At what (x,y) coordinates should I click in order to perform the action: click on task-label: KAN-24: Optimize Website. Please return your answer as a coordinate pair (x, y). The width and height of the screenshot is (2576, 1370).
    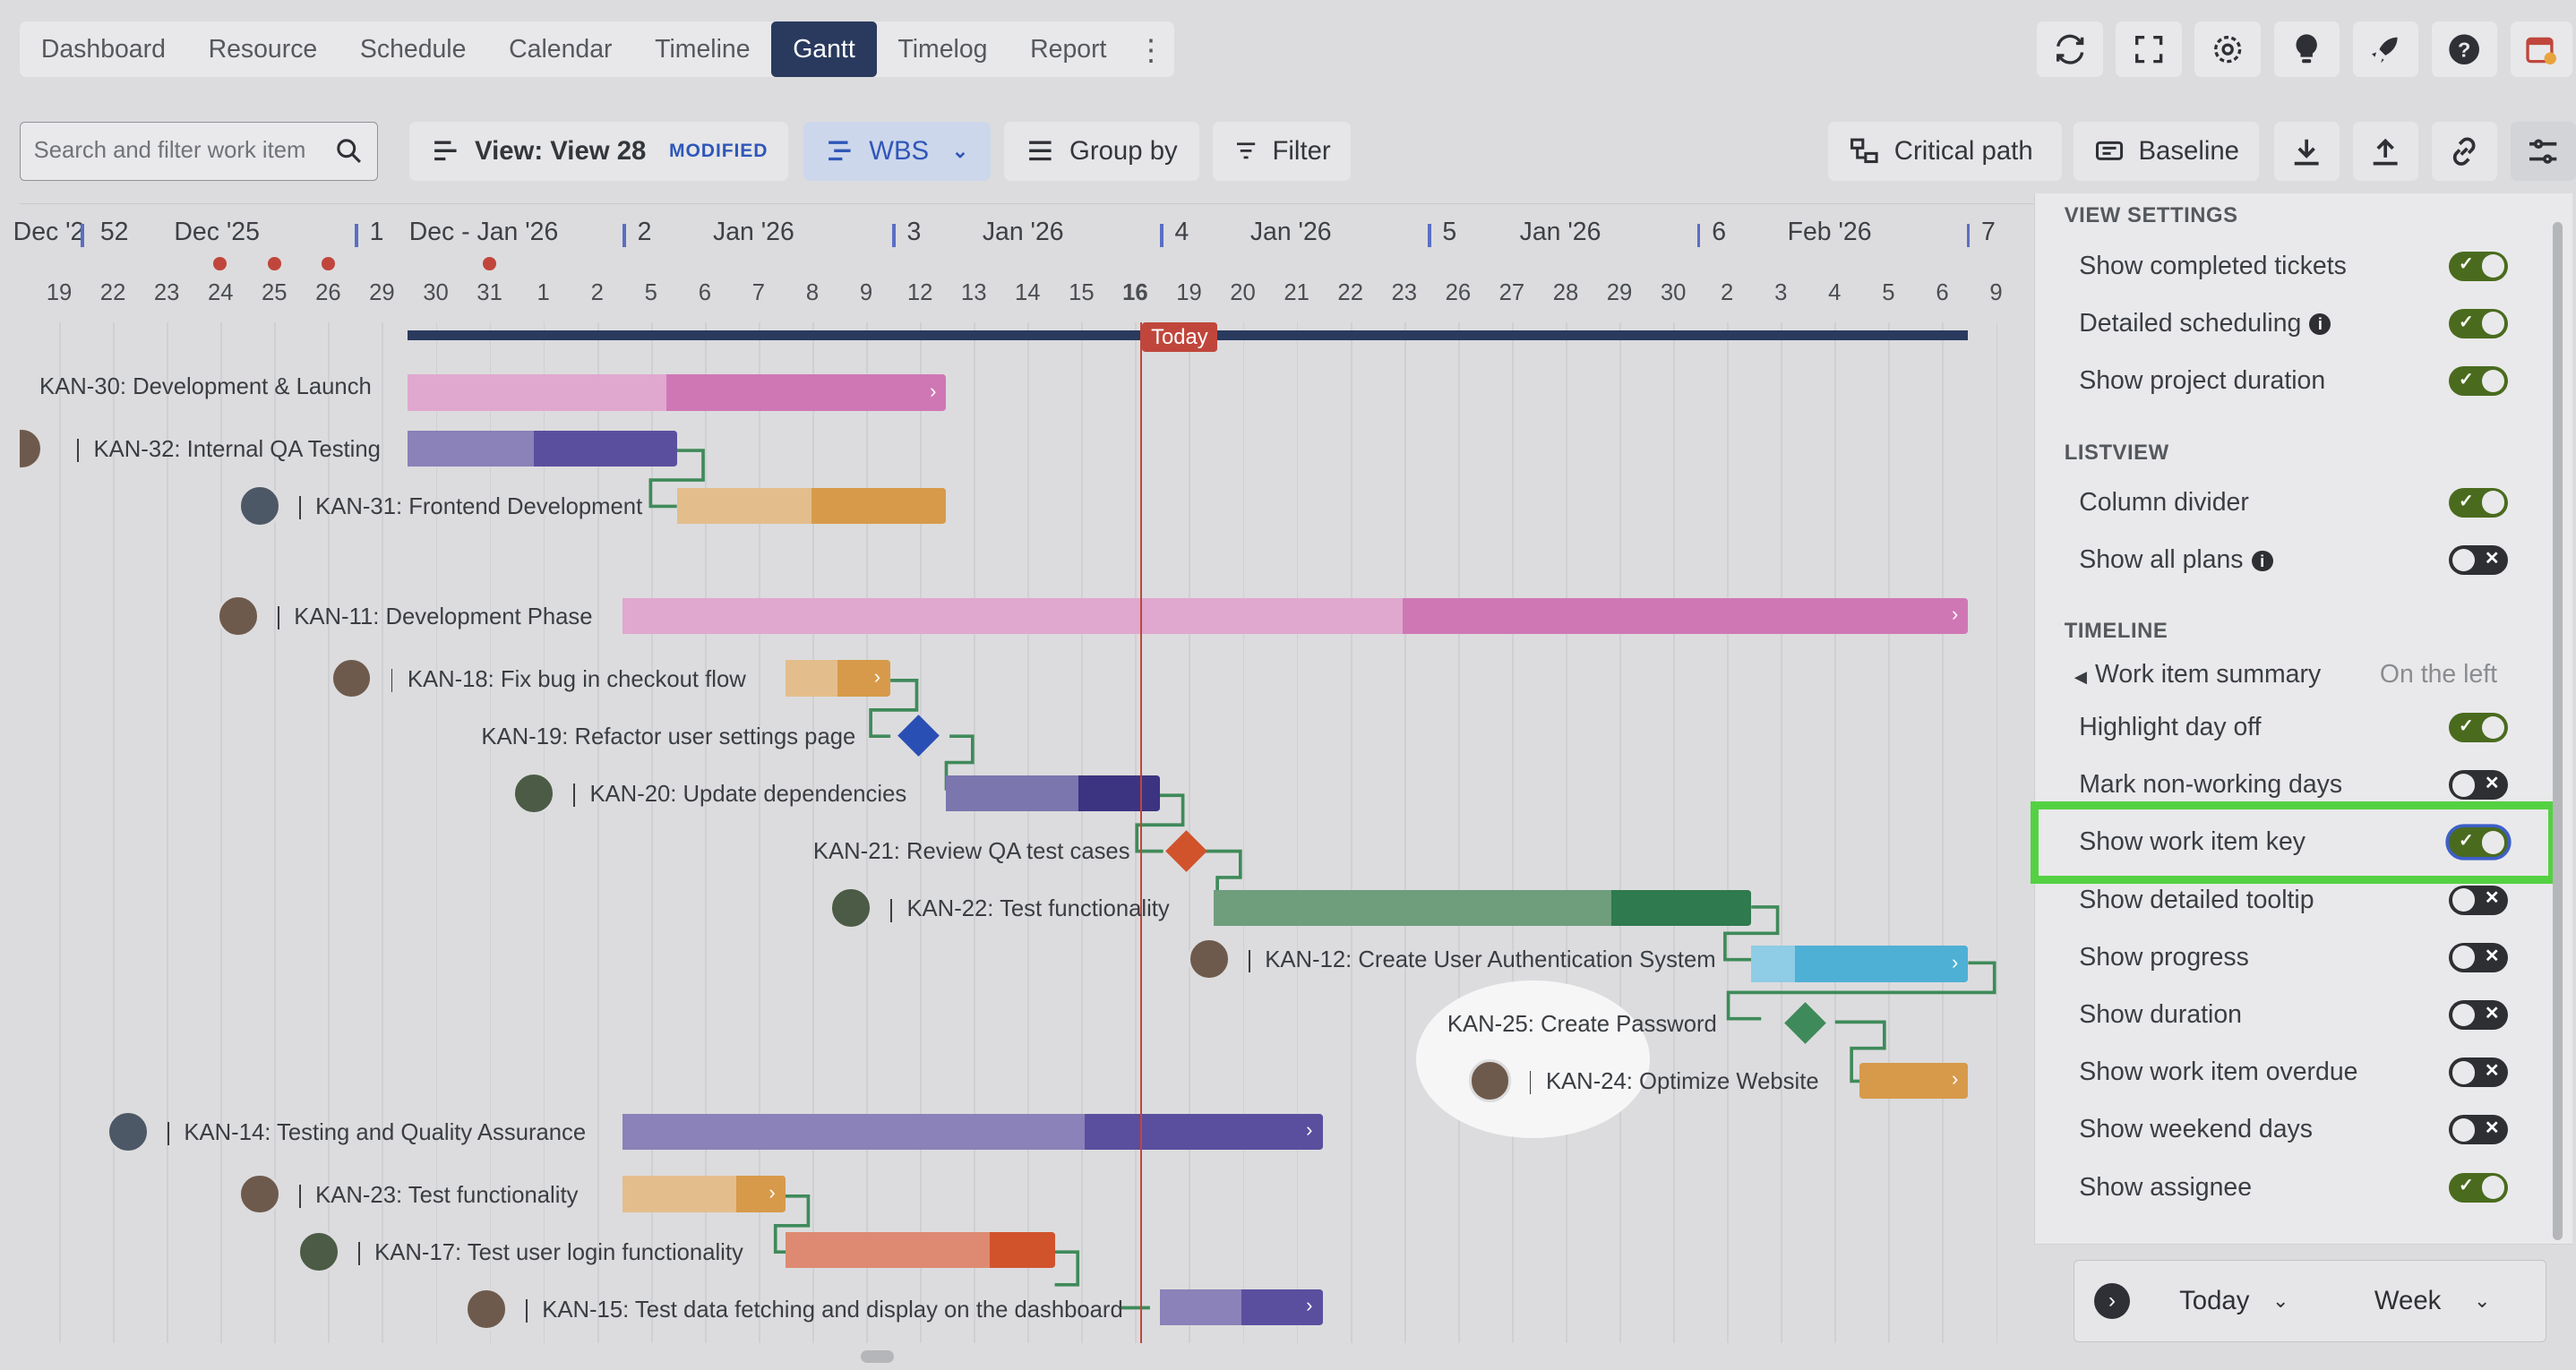
    Looking at the image, I should click on (1667, 1082).